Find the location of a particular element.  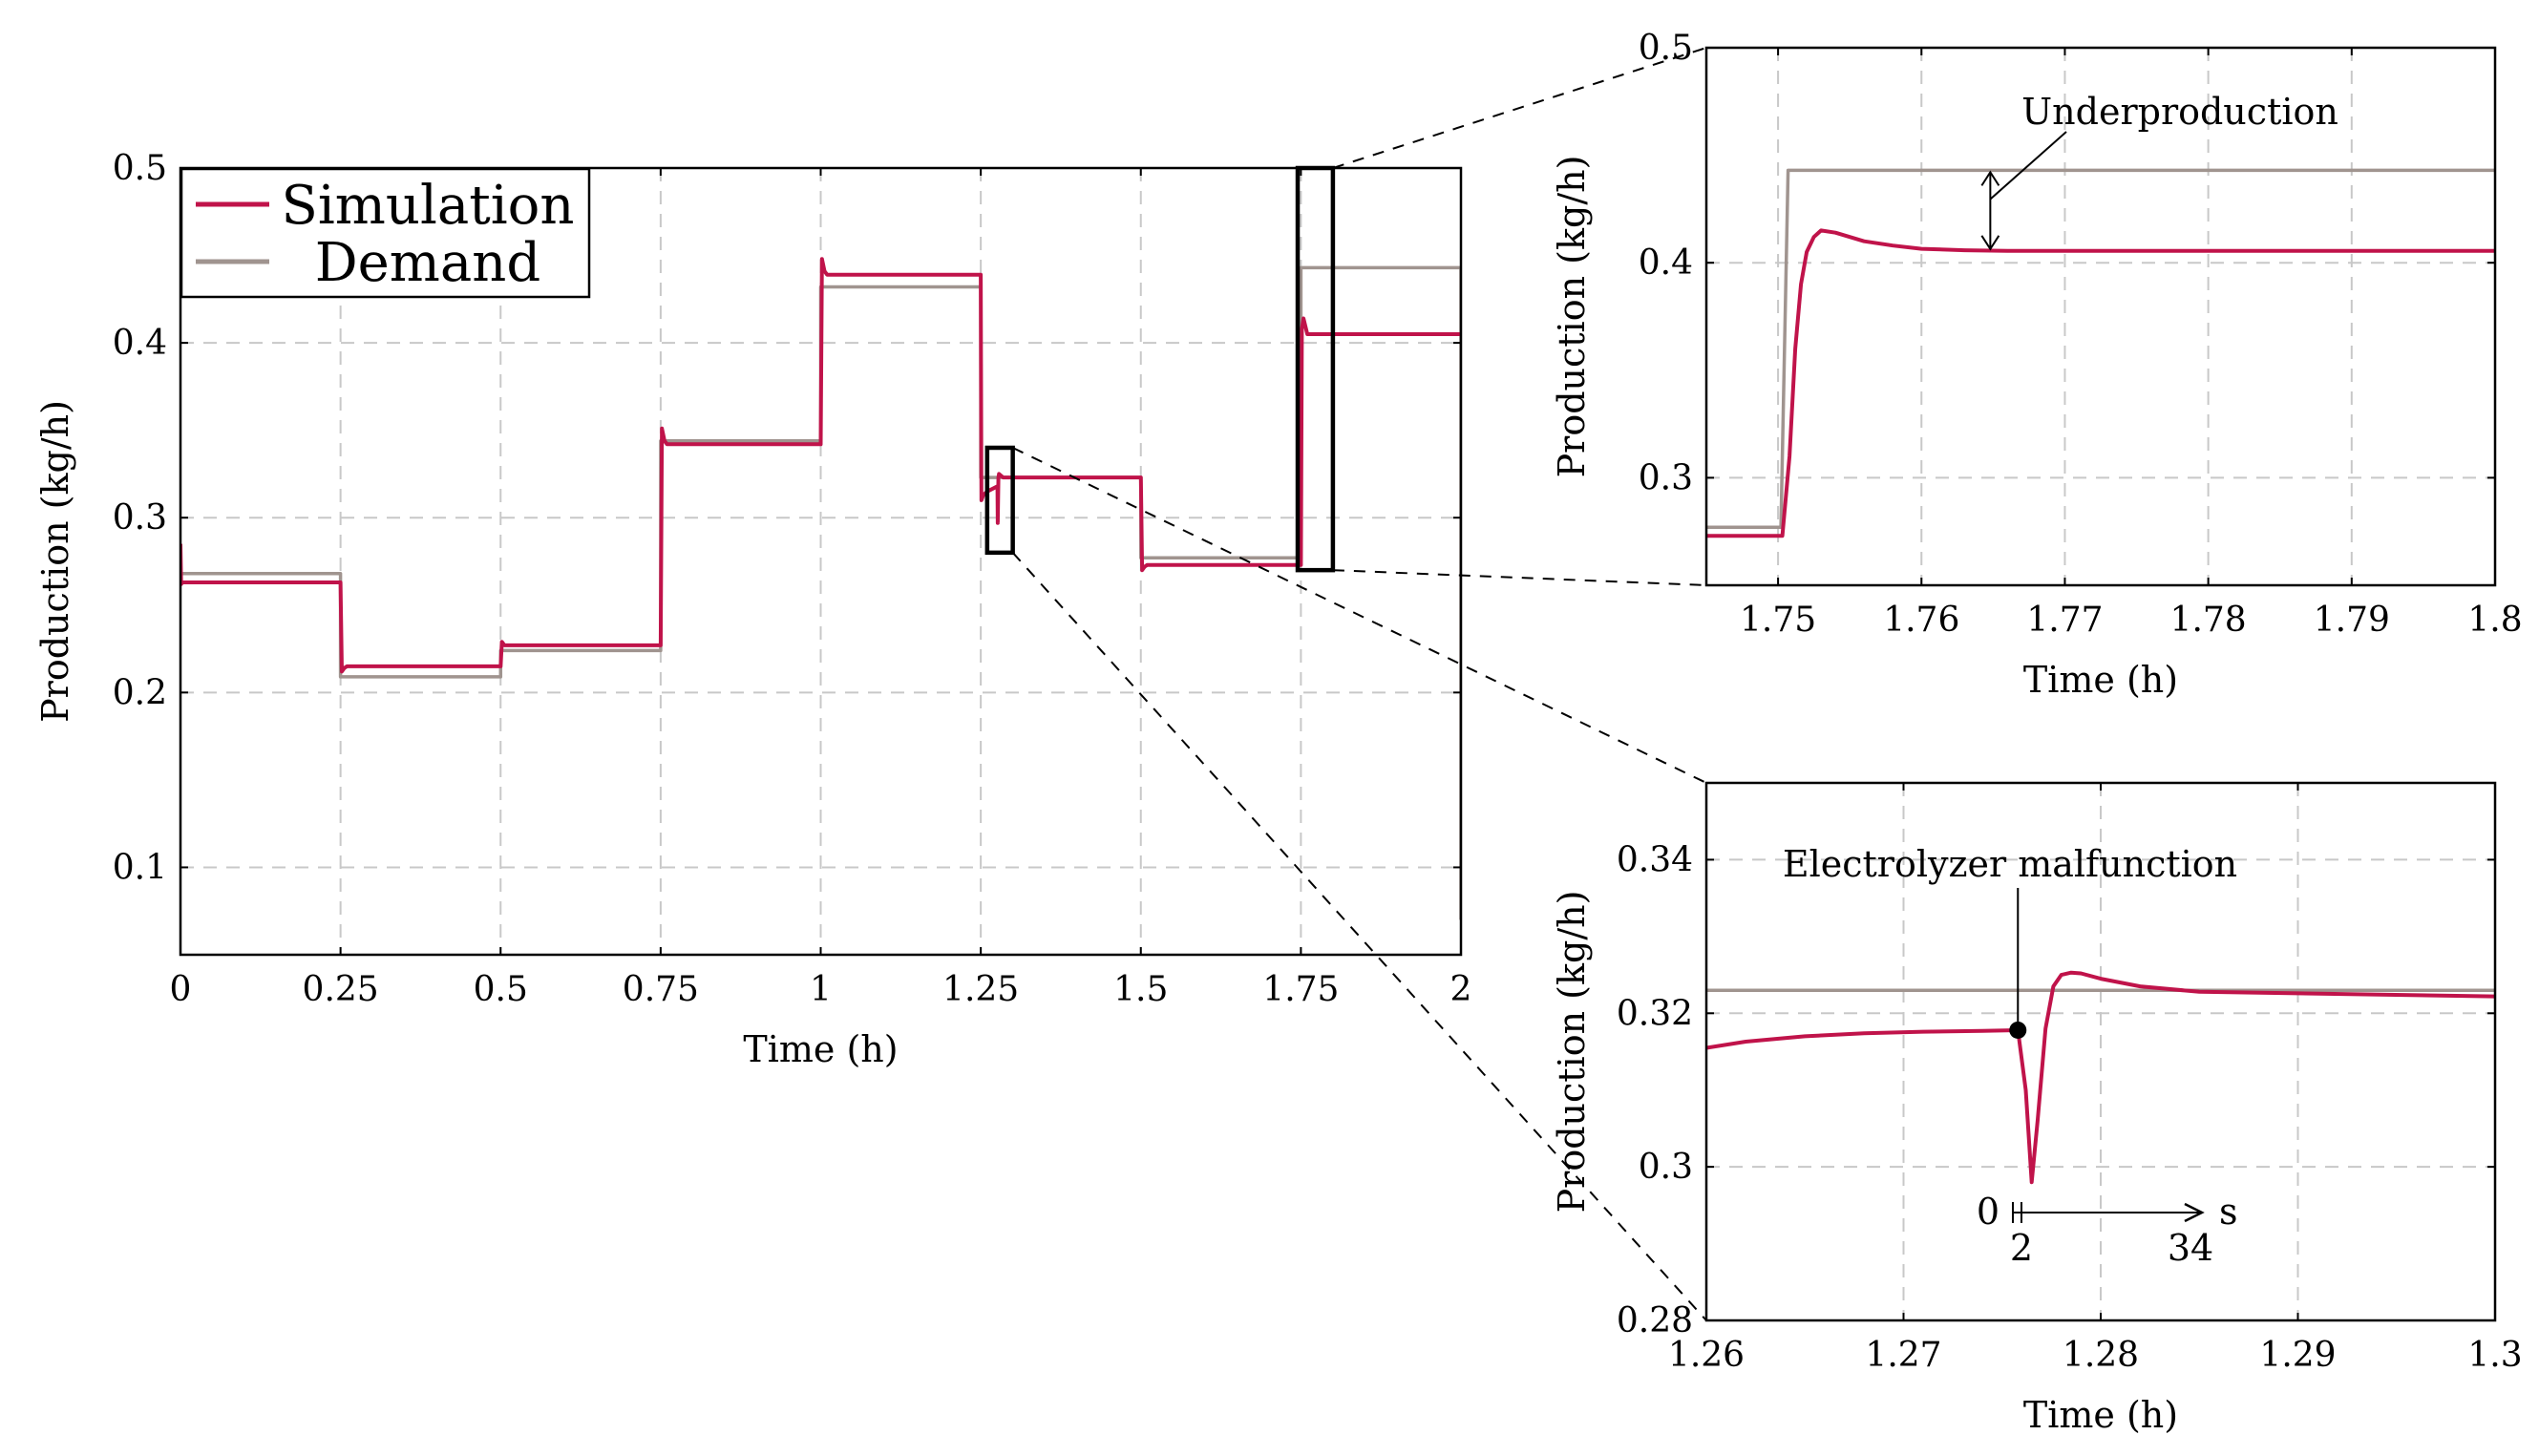

legend-label-simulation: Simulation is located at coordinates (428, 206).